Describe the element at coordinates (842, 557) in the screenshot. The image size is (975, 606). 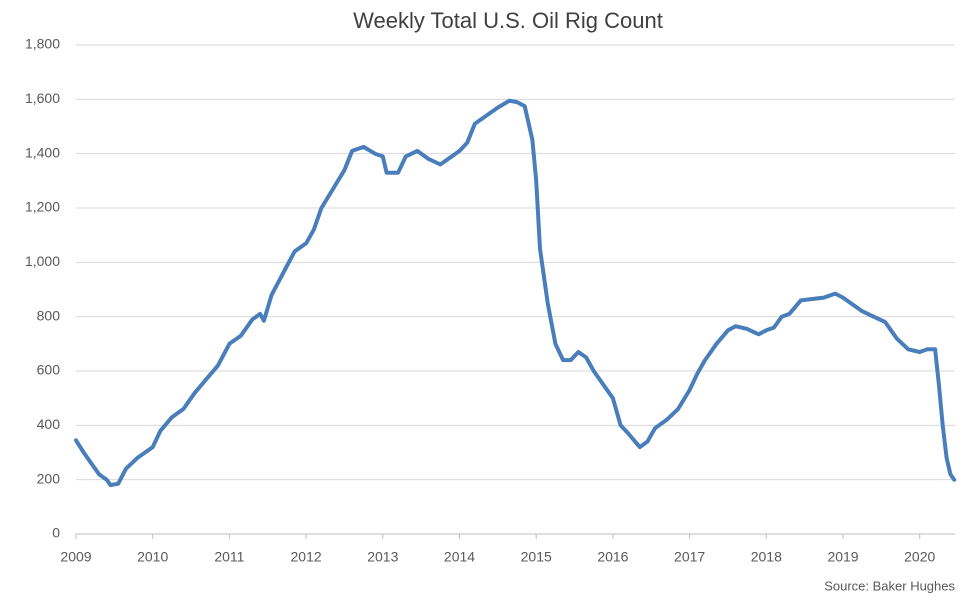
I see `x-tick-label: 2019` at that location.